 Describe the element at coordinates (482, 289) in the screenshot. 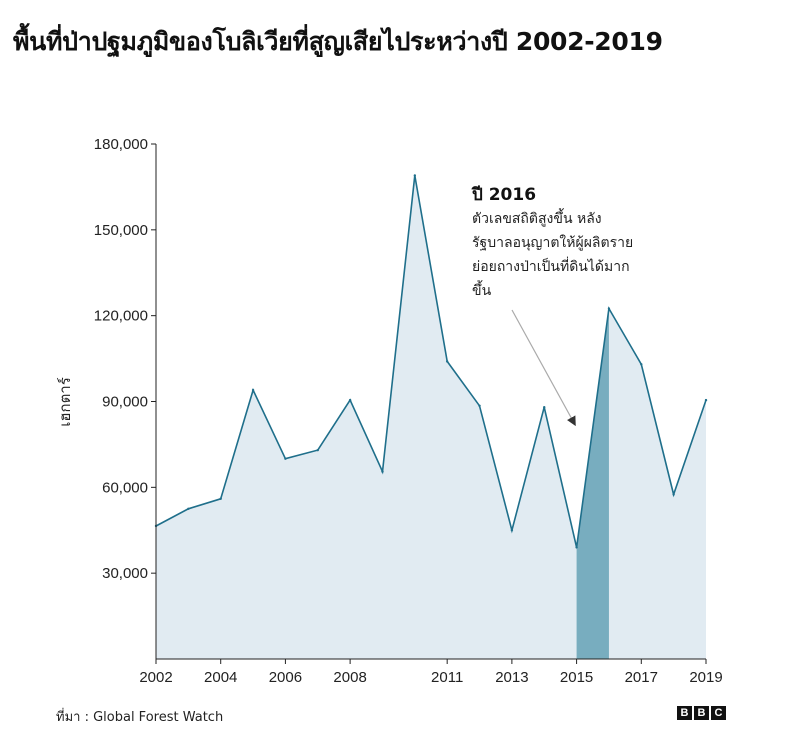

I see `annotation-line: ขึ้น` at that location.